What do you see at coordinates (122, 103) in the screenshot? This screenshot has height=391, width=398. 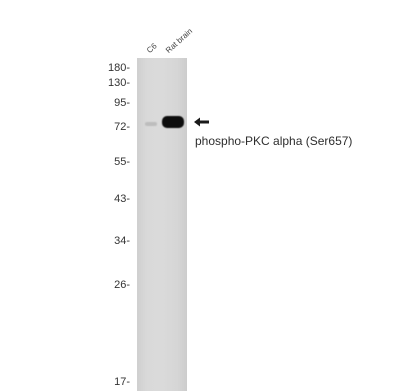 I see `marker-95: 95-` at bounding box center [122, 103].